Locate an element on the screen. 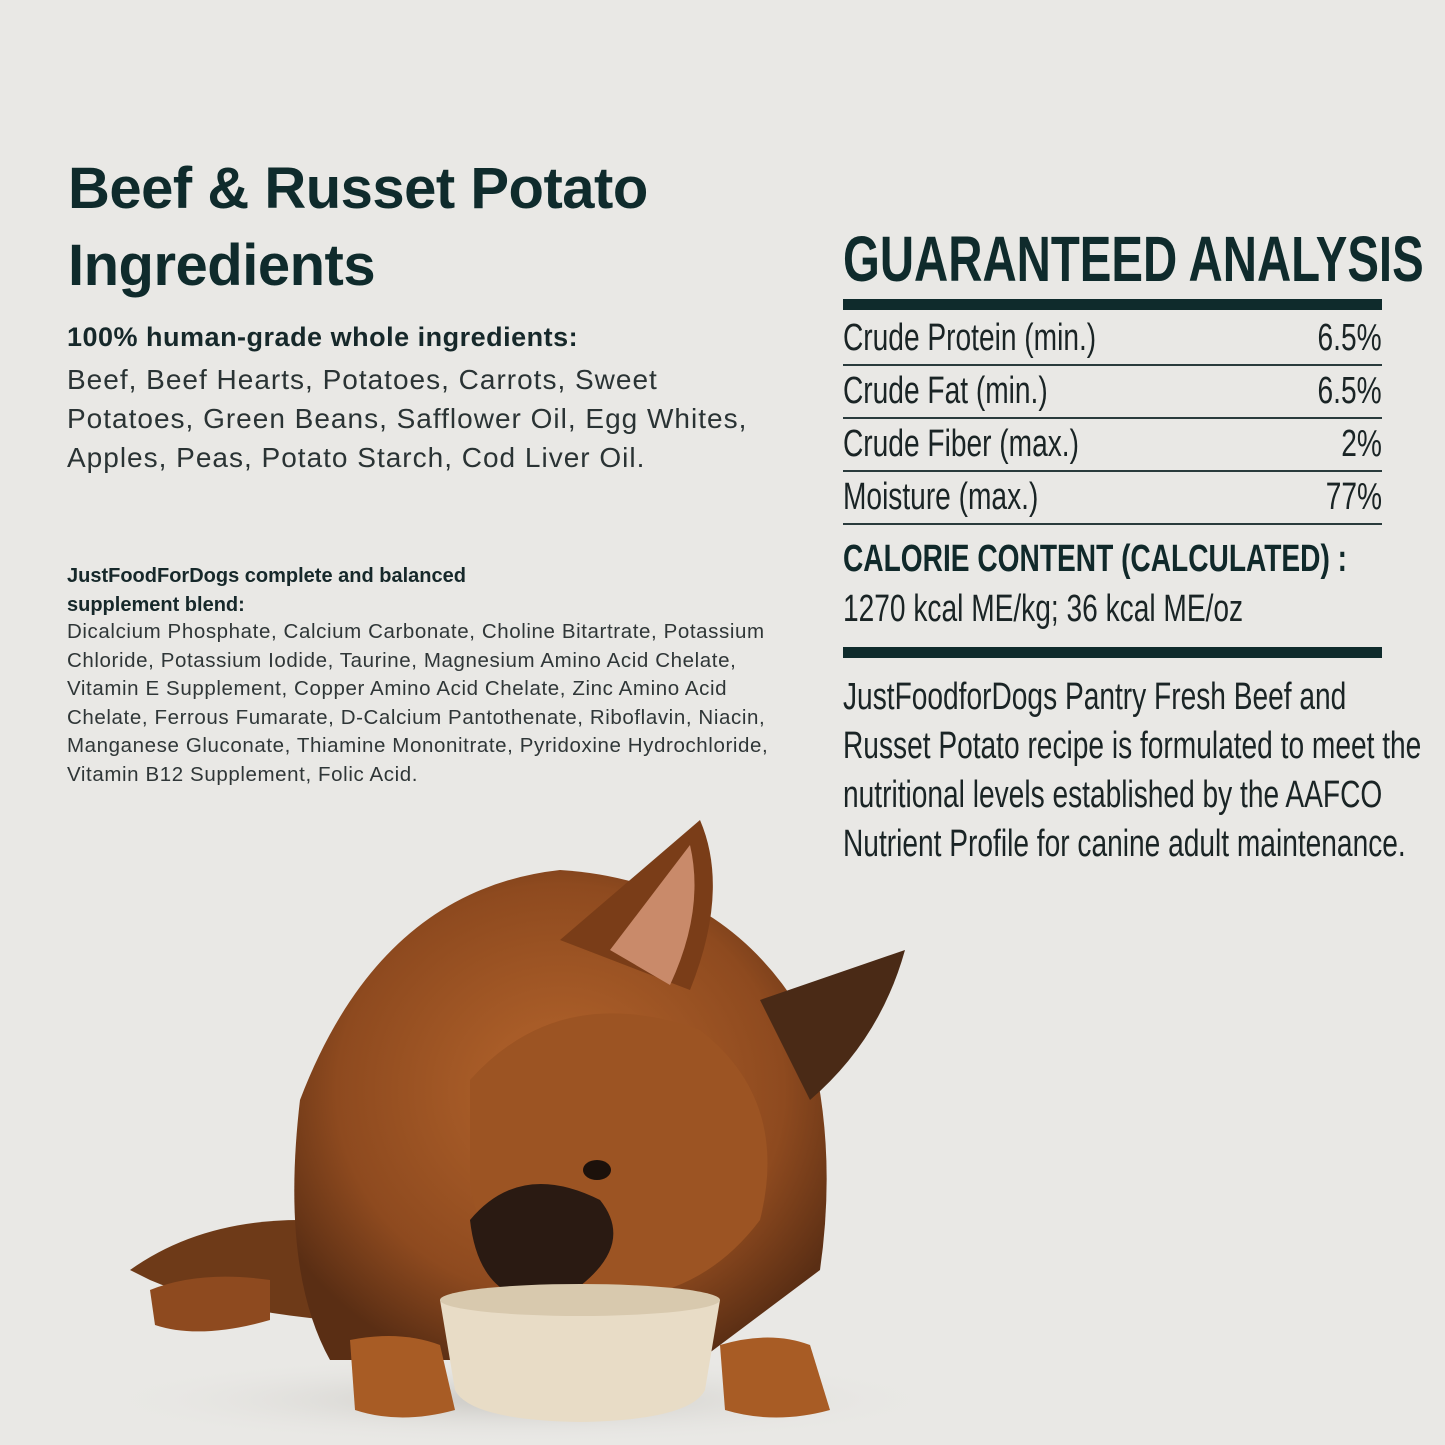 This screenshot has height=1445, width=1445. dog-eye is located at coordinates (597, 1170).